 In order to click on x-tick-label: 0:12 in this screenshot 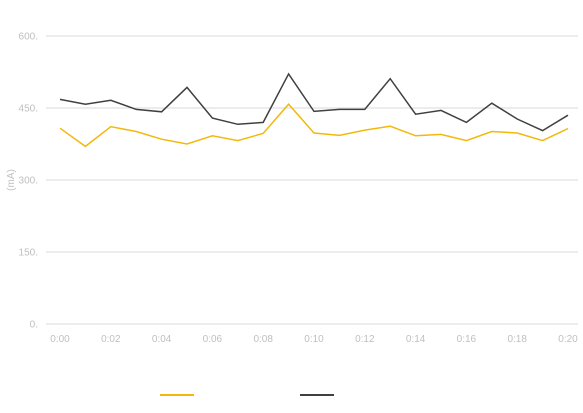, I will do `click(365, 339)`.